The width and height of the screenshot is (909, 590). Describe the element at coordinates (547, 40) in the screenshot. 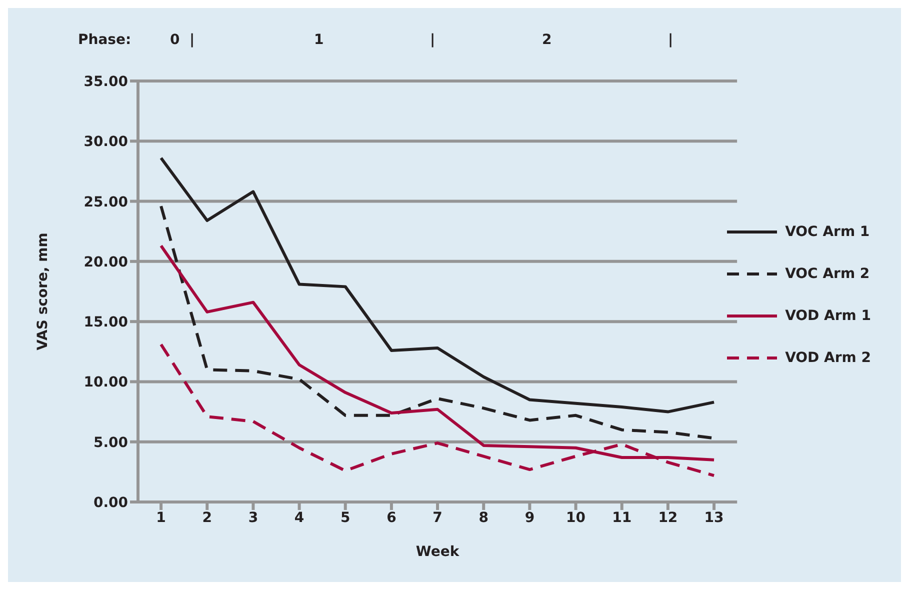

I see `text: 2` at that location.